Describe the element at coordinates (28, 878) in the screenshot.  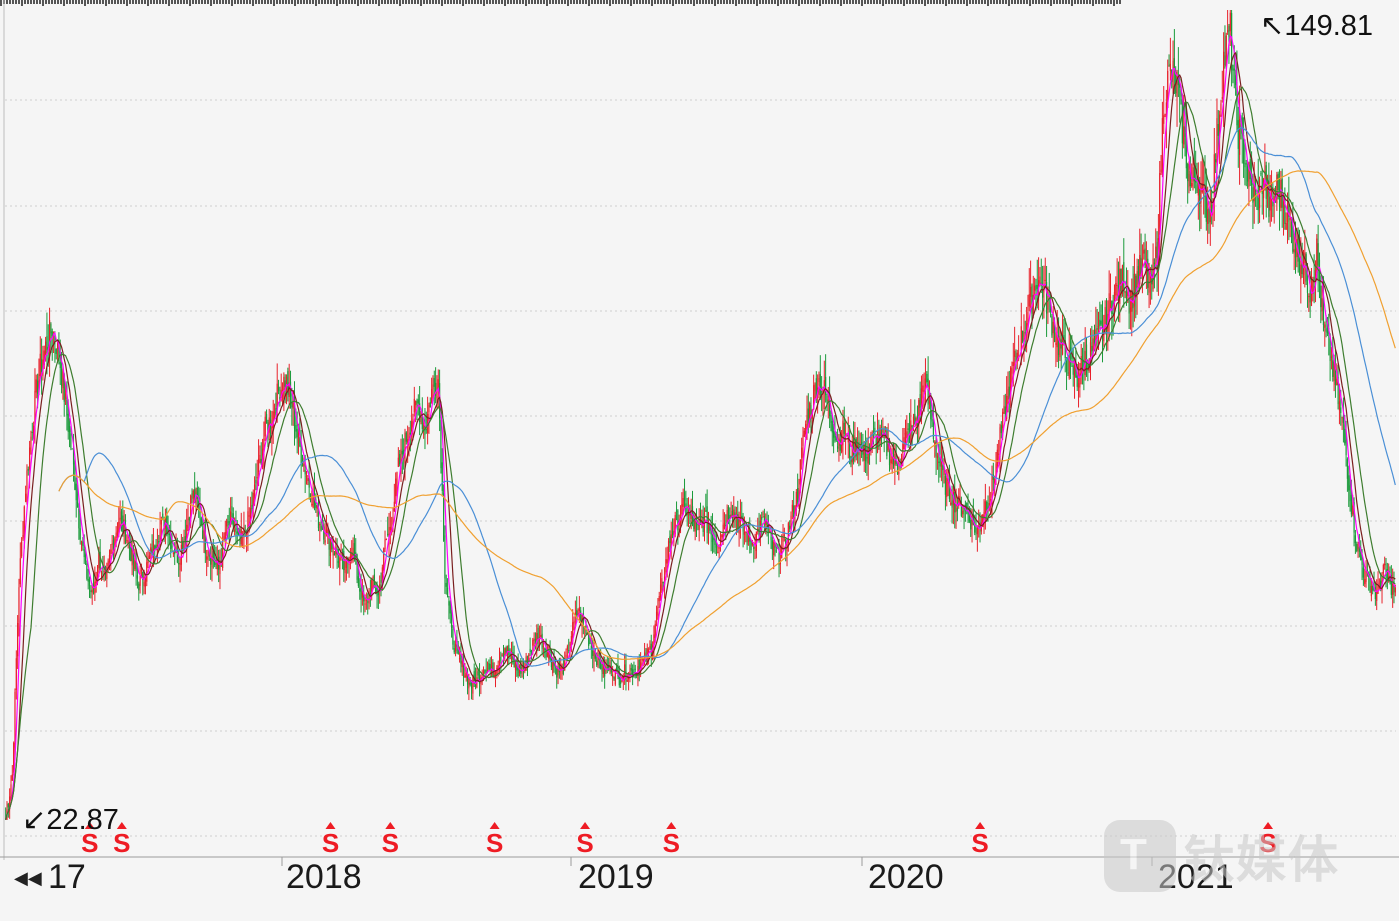
I see `scroll-left-icon: ◀◀` at that location.